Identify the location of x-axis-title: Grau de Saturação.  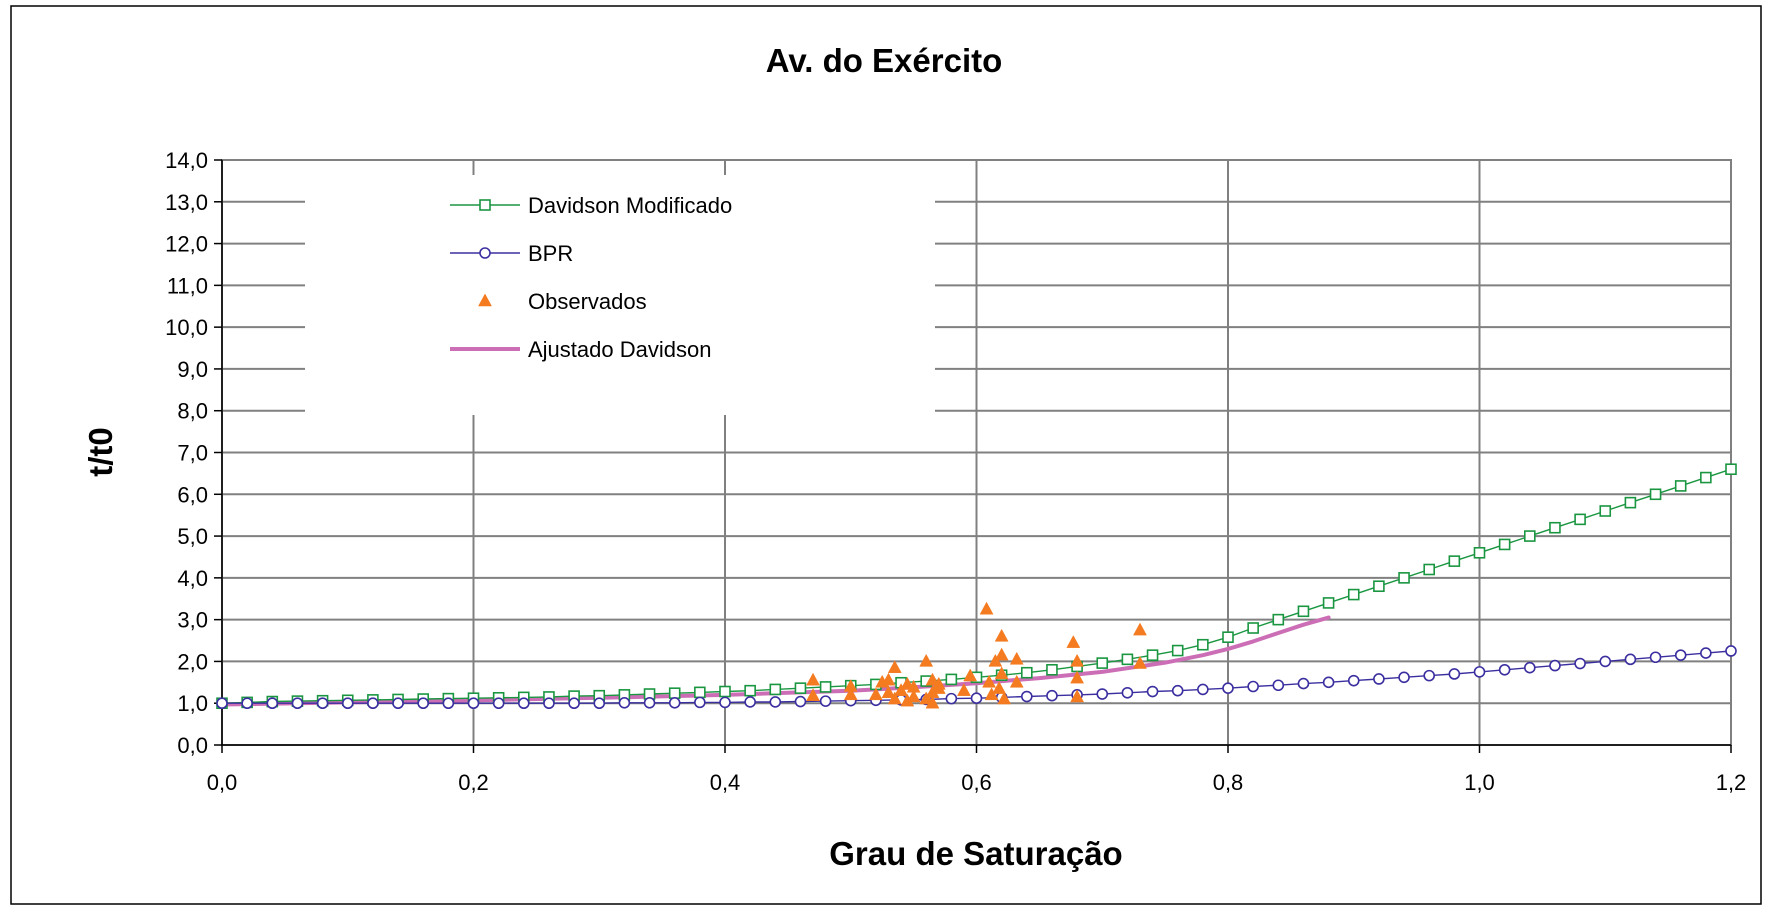
(975, 853).